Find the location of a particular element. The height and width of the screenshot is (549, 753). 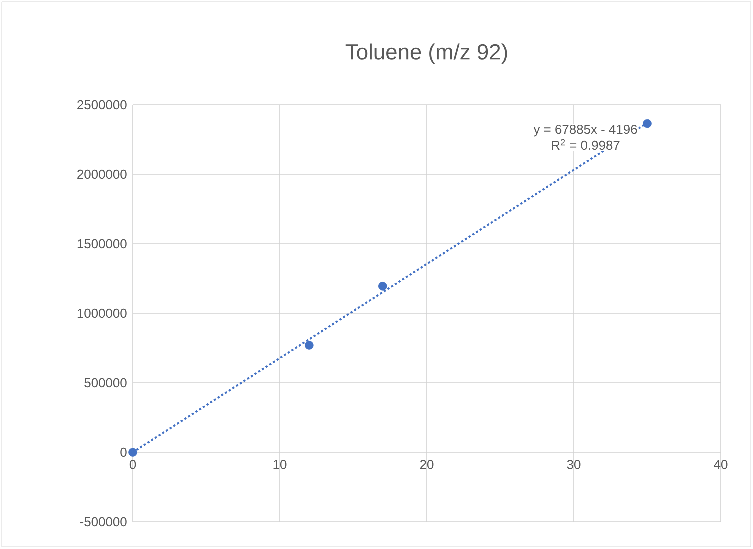

annotation: y = 67885x - 4196 is located at coordinates (586, 130).